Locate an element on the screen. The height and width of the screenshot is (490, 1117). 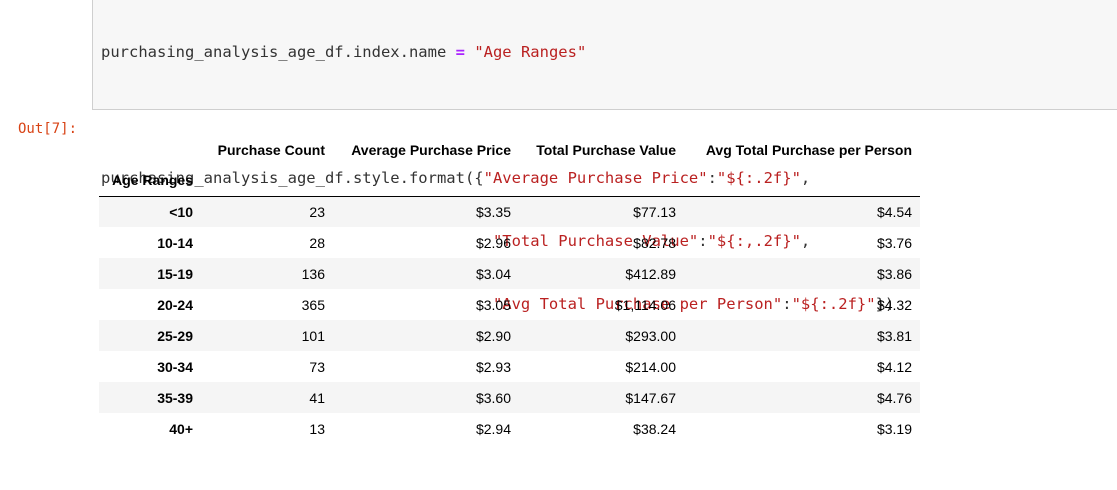
cell-total-purchase-value: $1,114.06 is located at coordinates (645, 304).